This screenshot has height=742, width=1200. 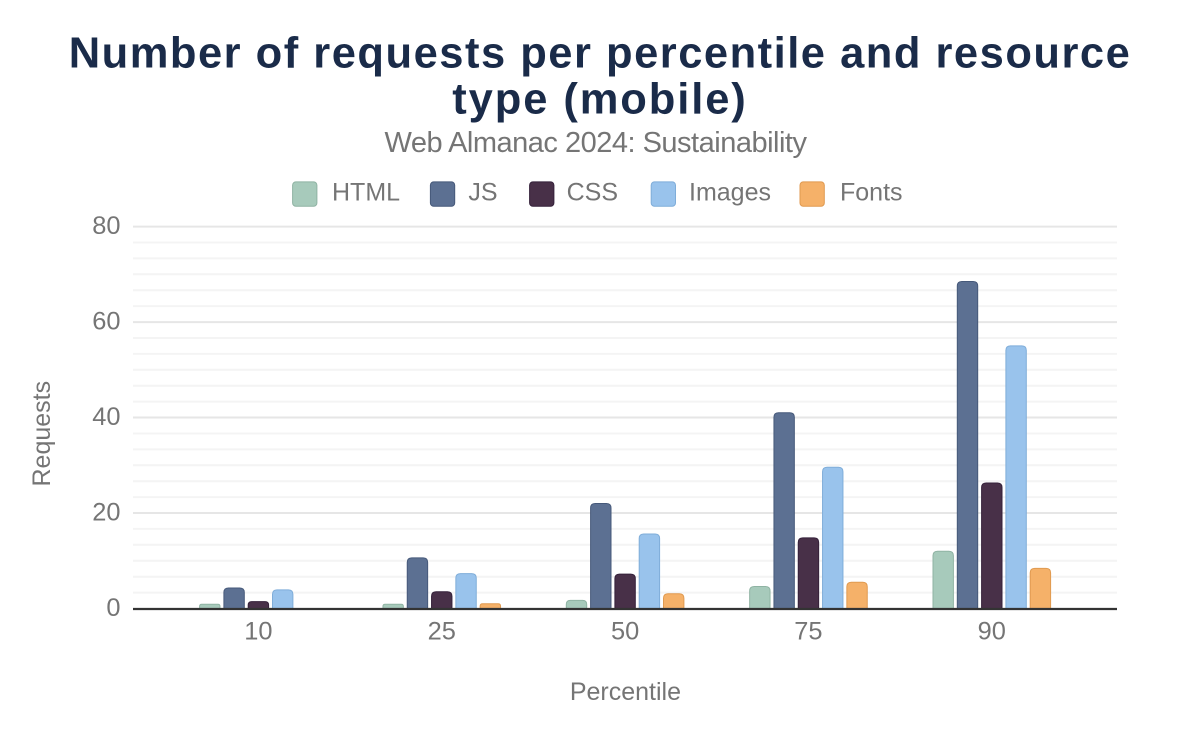 I want to click on svg-text: 50, so click(x=625, y=632).